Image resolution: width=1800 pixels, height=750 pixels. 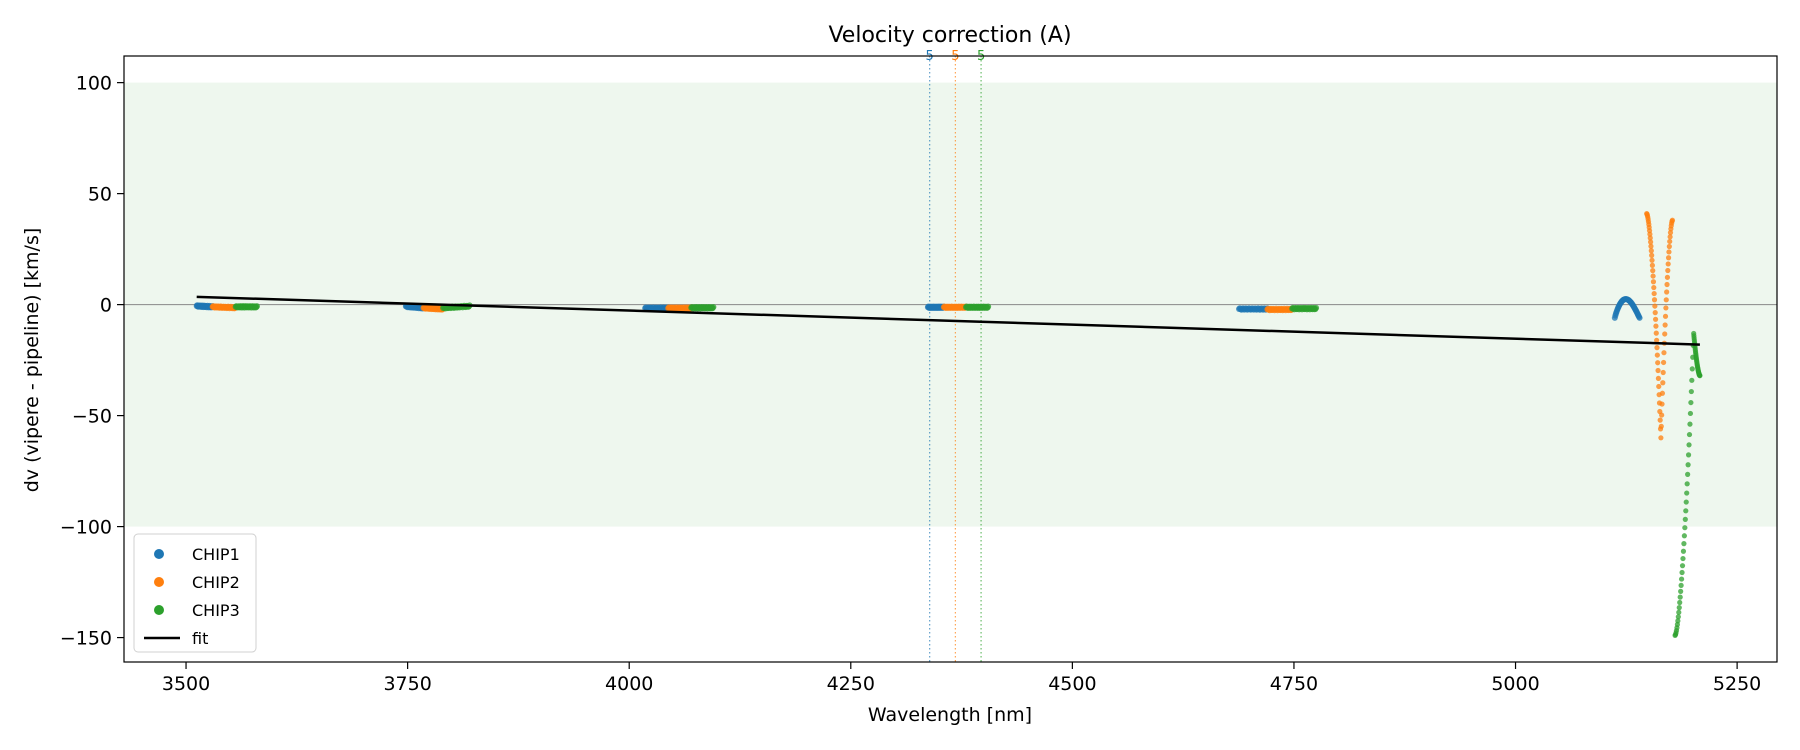 What do you see at coordinates (200, 638) in the screenshot?
I see `legend-label: fit` at bounding box center [200, 638].